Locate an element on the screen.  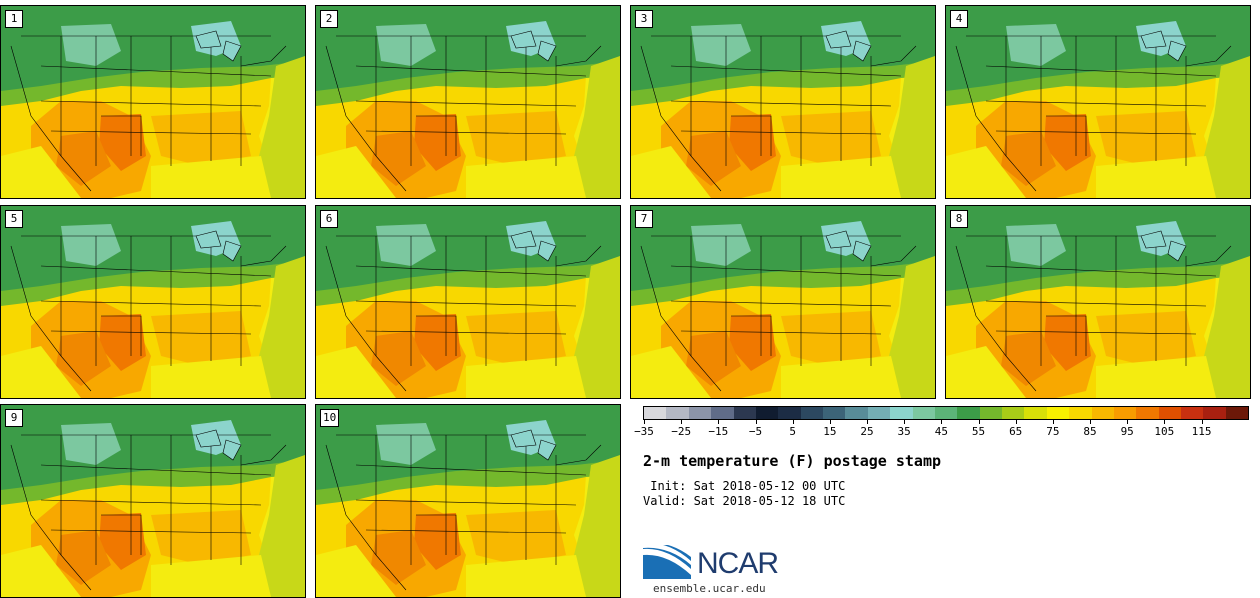
map-panel: 5 is located at coordinates (153, 302).